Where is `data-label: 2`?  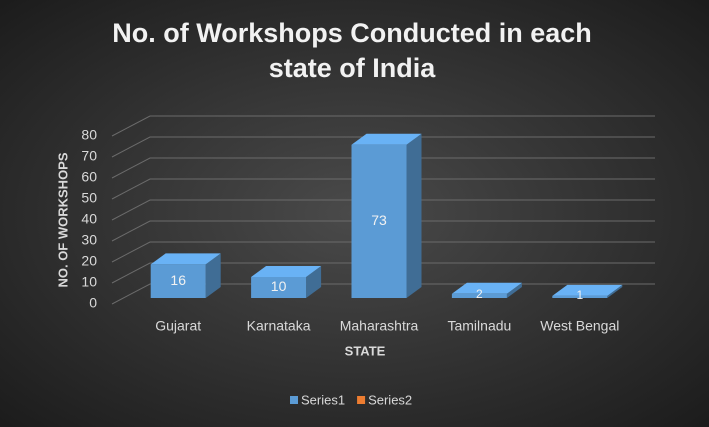
data-label: 2 is located at coordinates (479, 294).